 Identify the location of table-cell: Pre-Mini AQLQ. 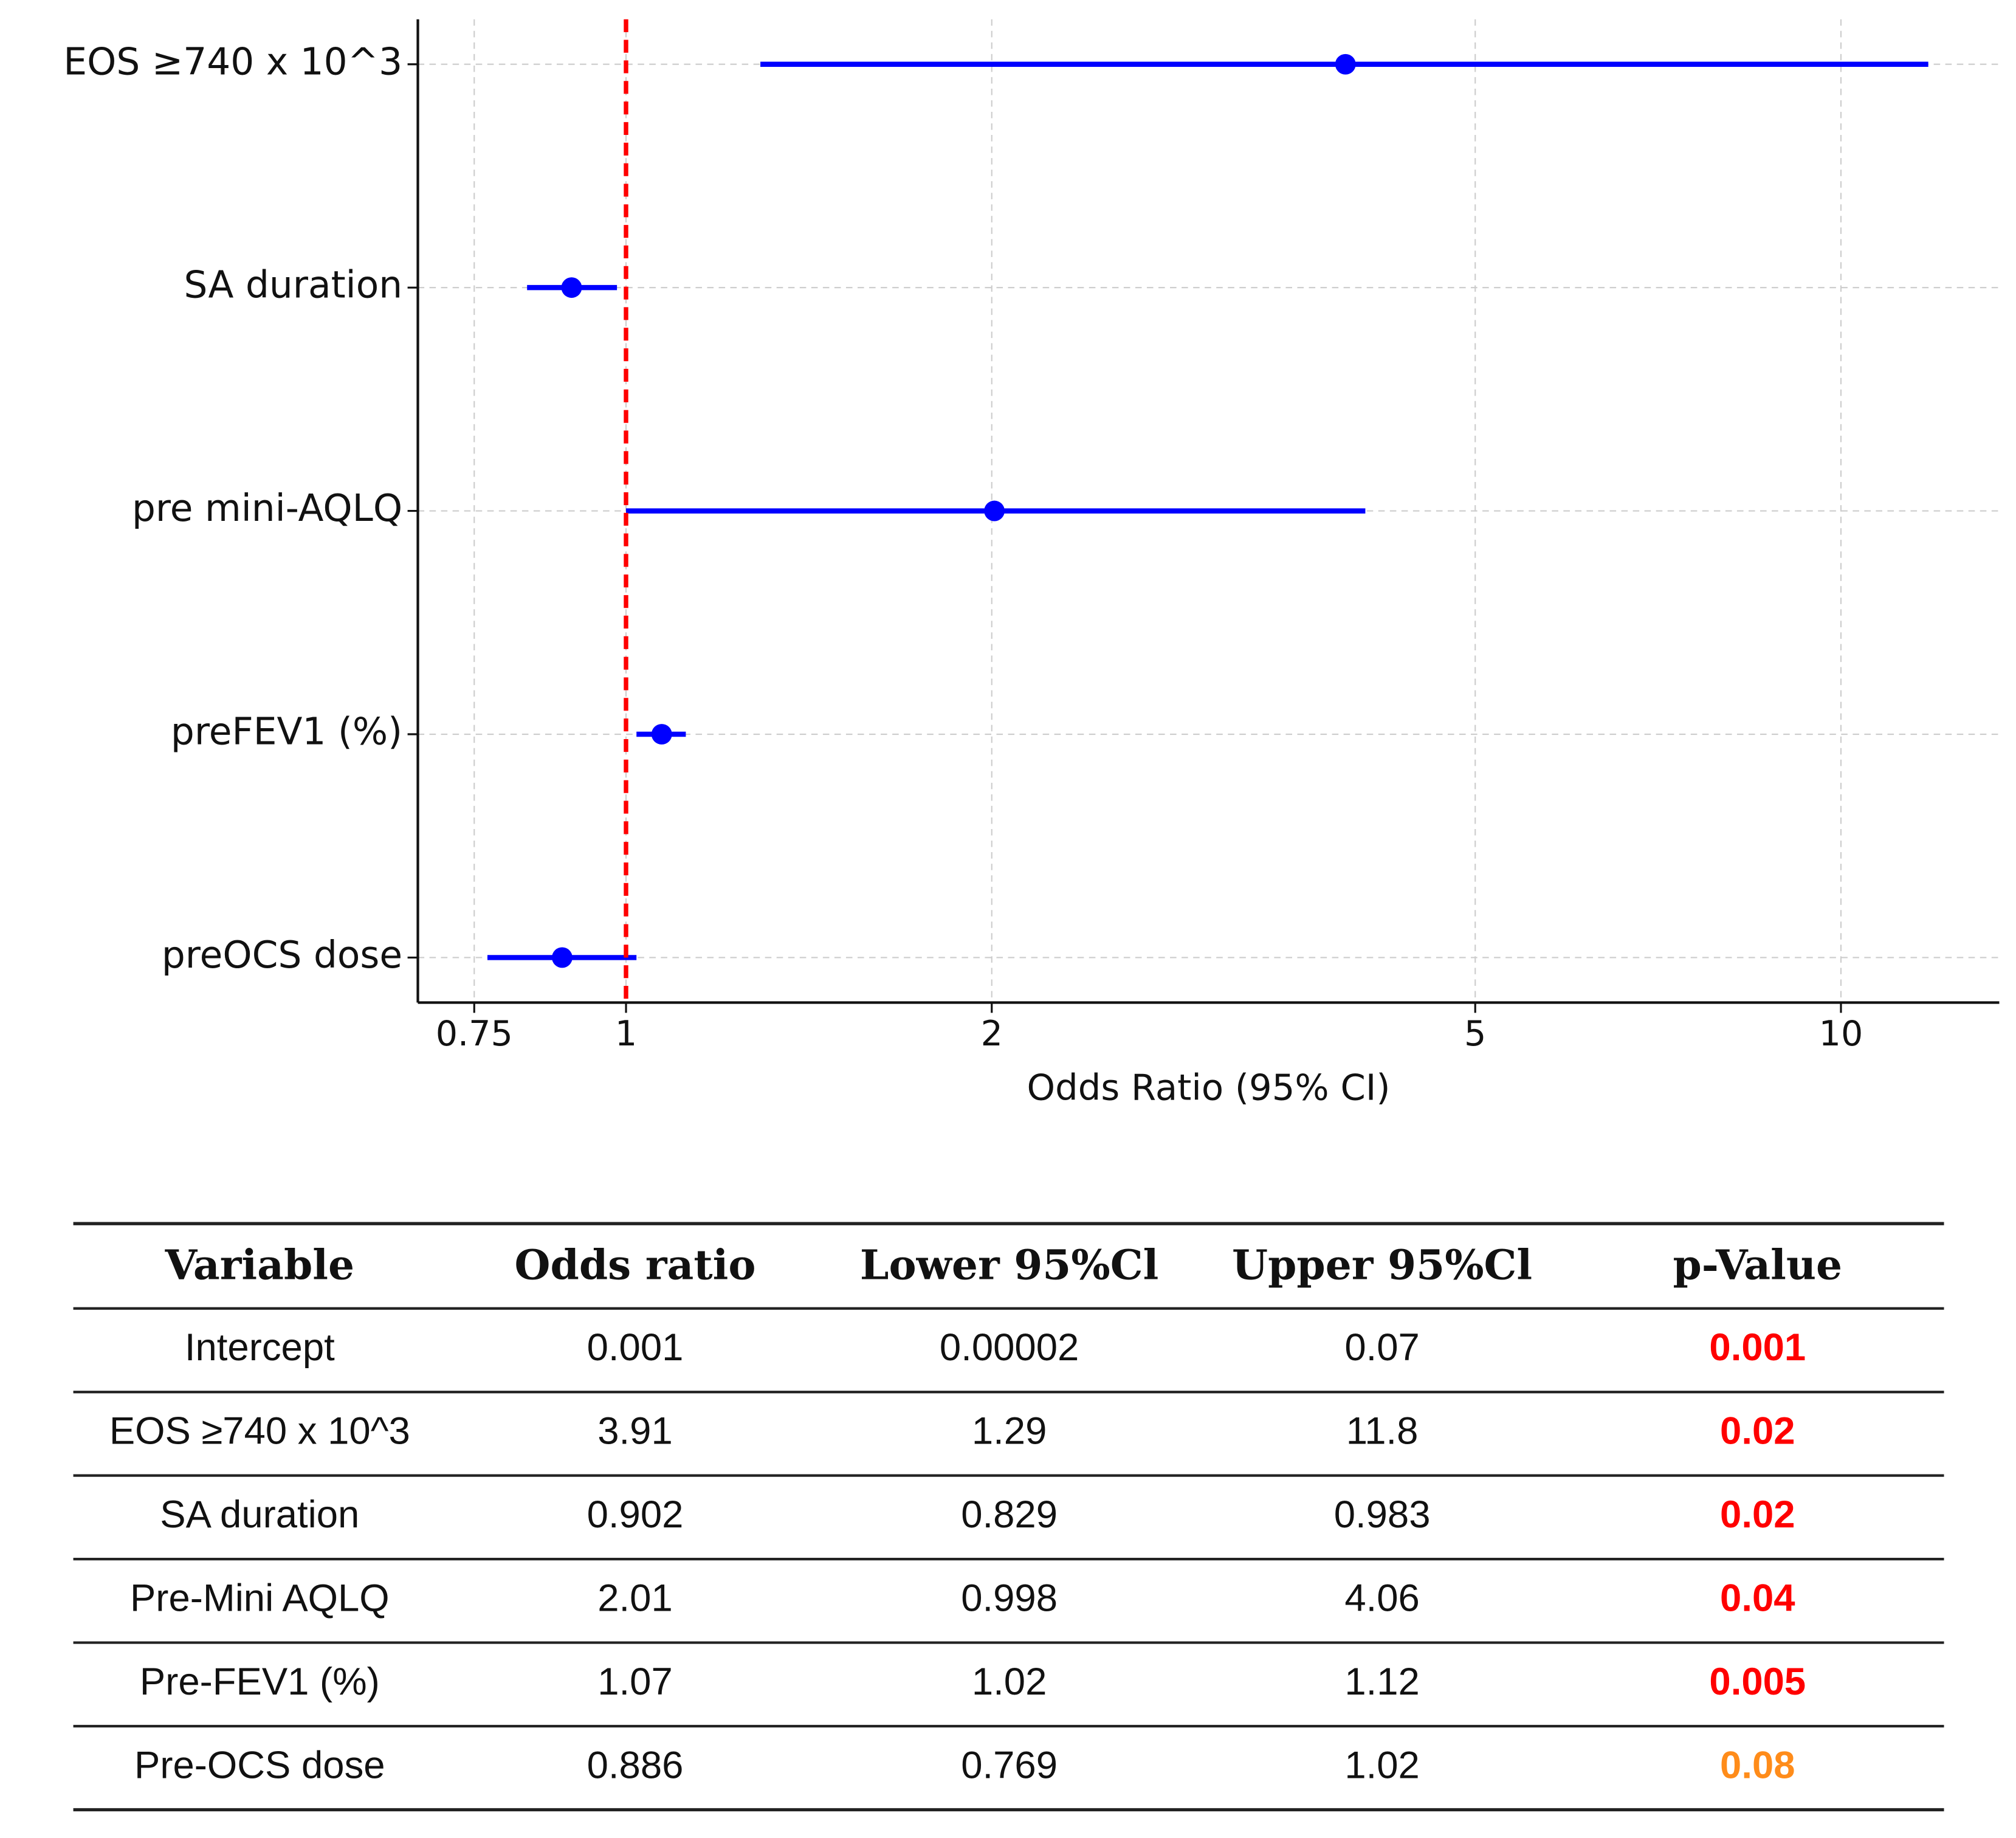
(260, 1598).